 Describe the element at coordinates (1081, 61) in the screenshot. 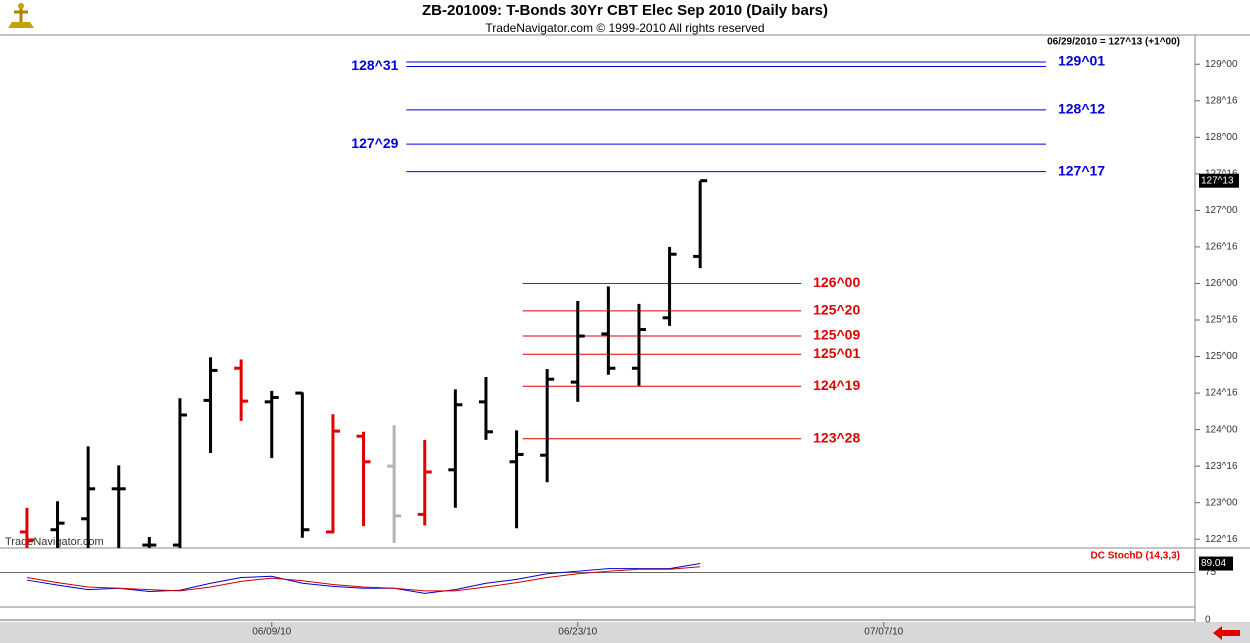

I see `level-label: 129^01` at that location.